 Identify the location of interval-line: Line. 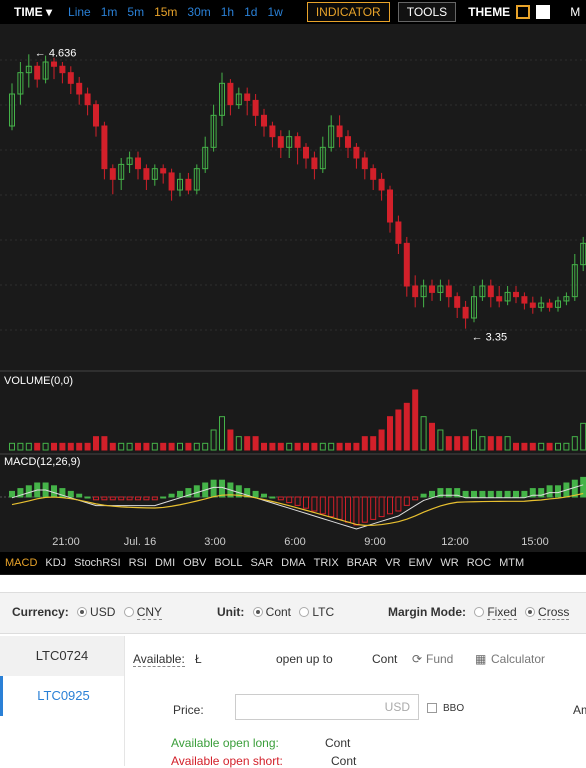
(79, 12).